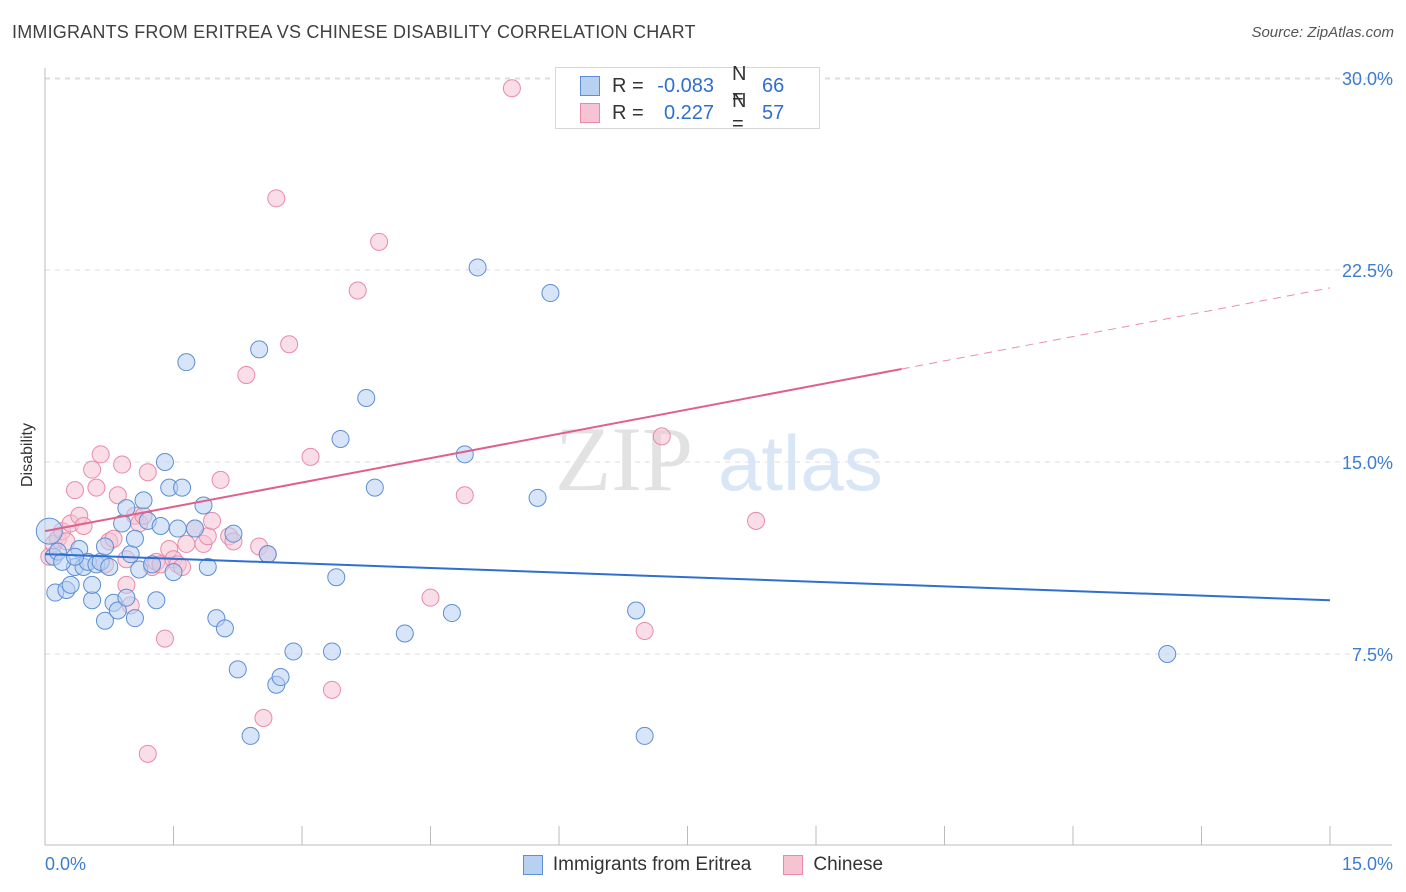 This screenshot has width=1406, height=892. I want to click on trend-line-chinese-extension, so click(1116, 328).